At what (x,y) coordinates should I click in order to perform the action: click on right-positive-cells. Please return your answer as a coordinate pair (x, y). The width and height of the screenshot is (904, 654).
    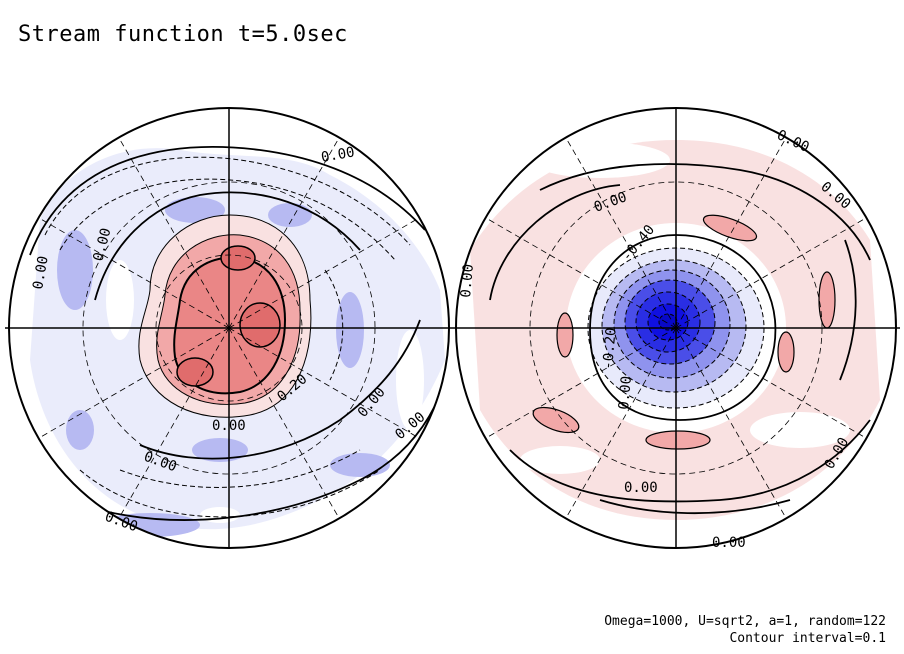
    Looking at the image, I should click on (684, 332).